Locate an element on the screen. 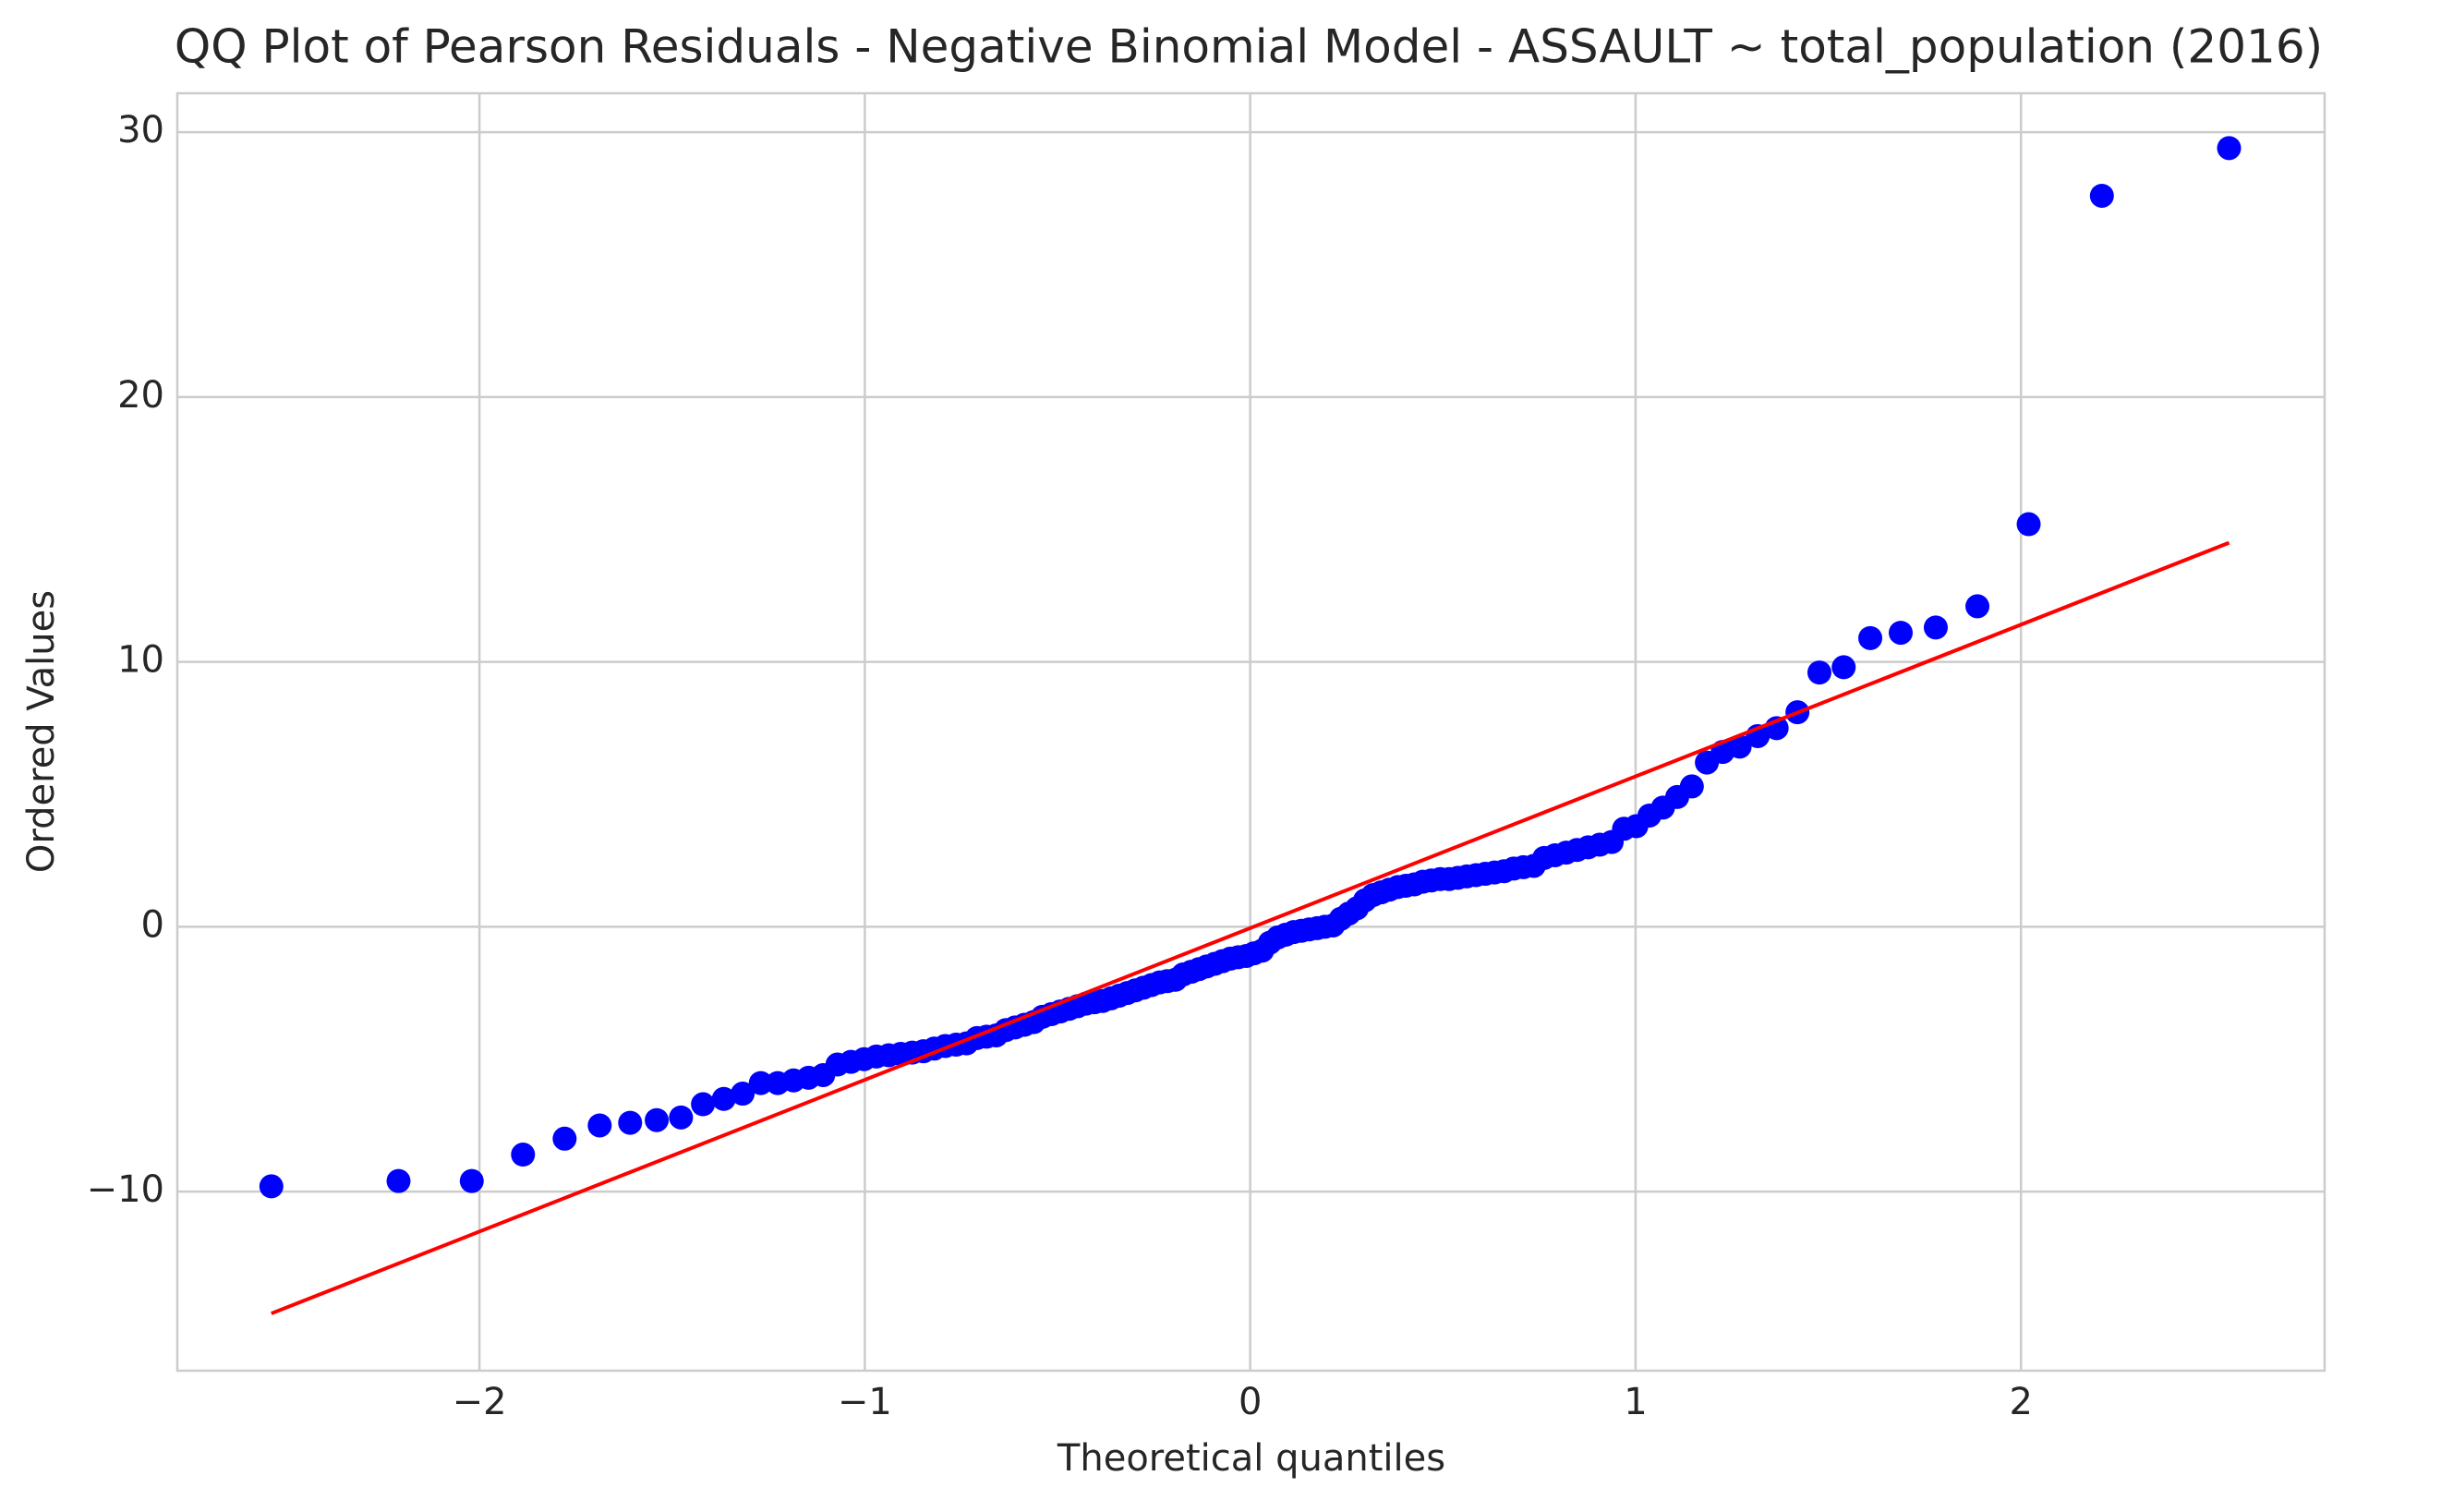  y-tick-label: 30 is located at coordinates (140, 130).